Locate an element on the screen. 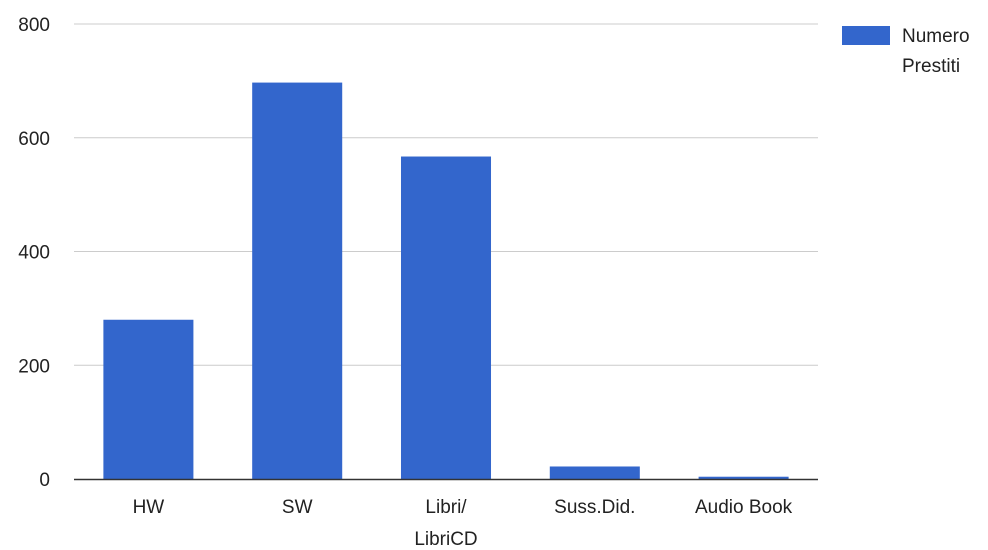 This screenshot has height=550, width=988. x-tick-label-line: HW is located at coordinates (149, 507).